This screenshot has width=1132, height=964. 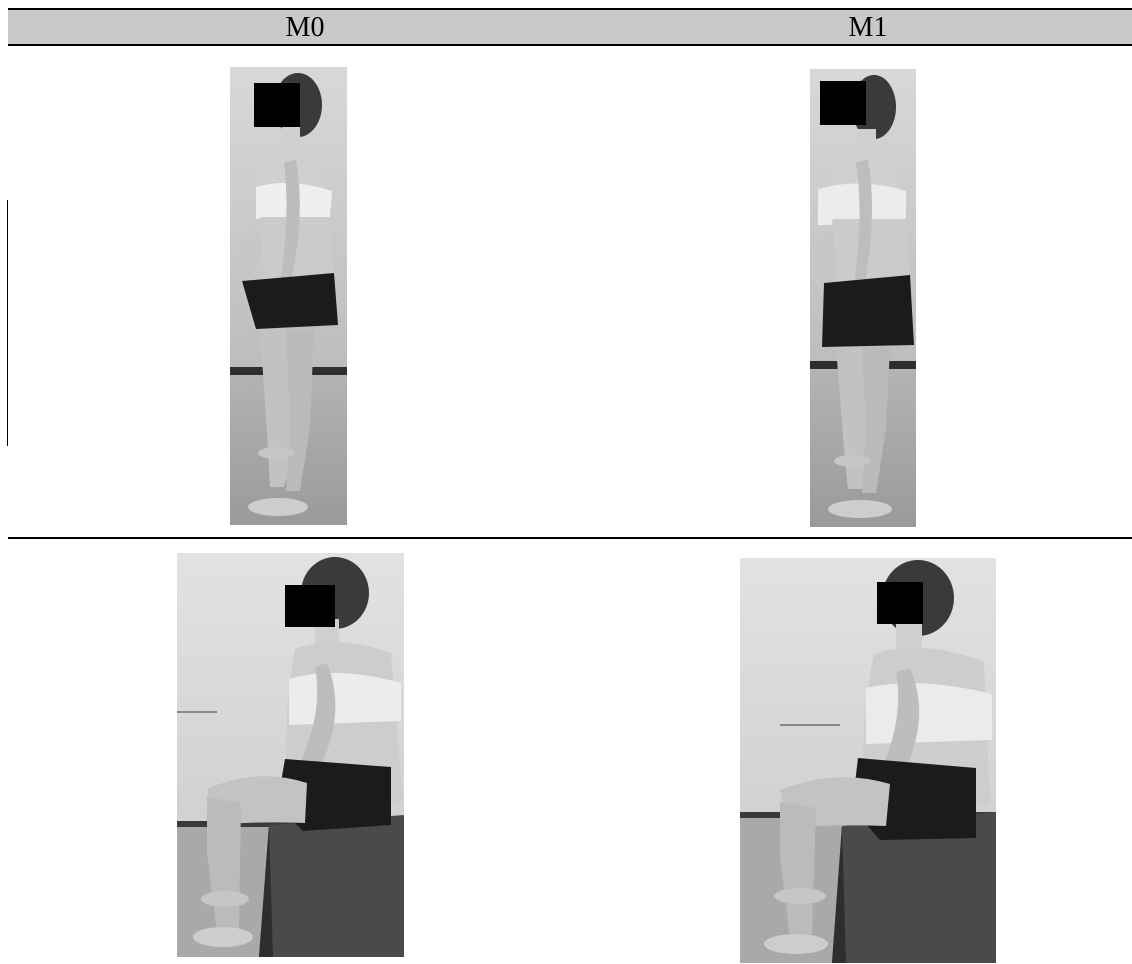 I want to click on column-header-m0: M0, so click(x=305, y=27).